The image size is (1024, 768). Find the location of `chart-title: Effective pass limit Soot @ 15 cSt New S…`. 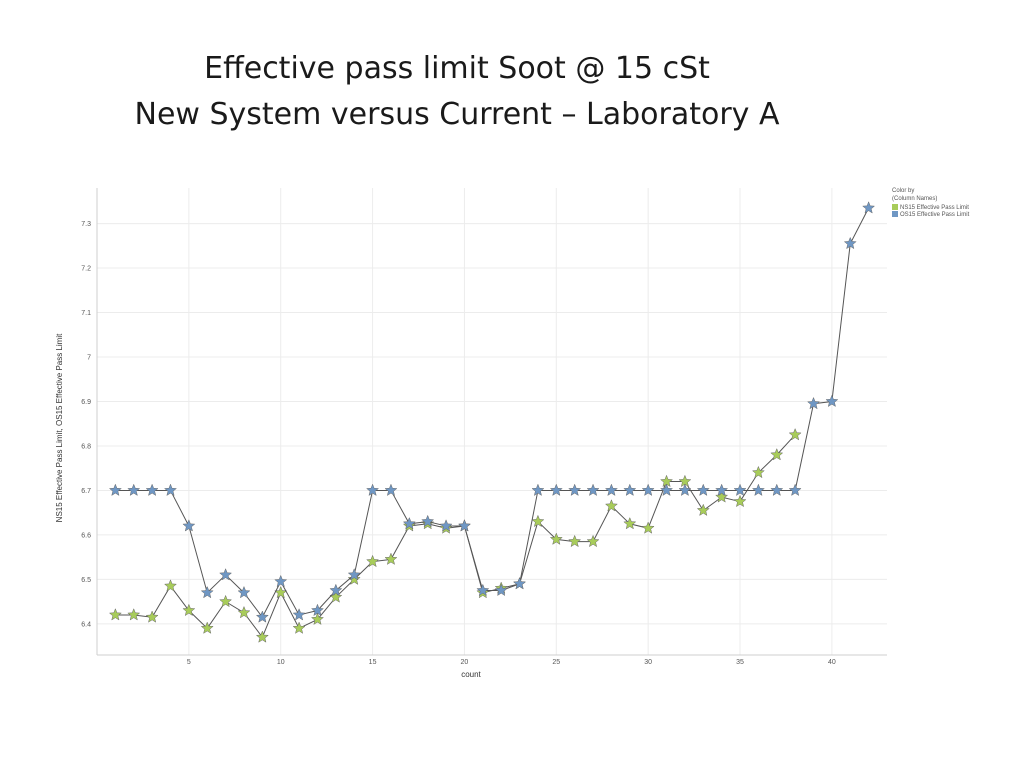

chart-title: Effective pass limit Soot @ 15 cSt New S… is located at coordinates (457, 92).